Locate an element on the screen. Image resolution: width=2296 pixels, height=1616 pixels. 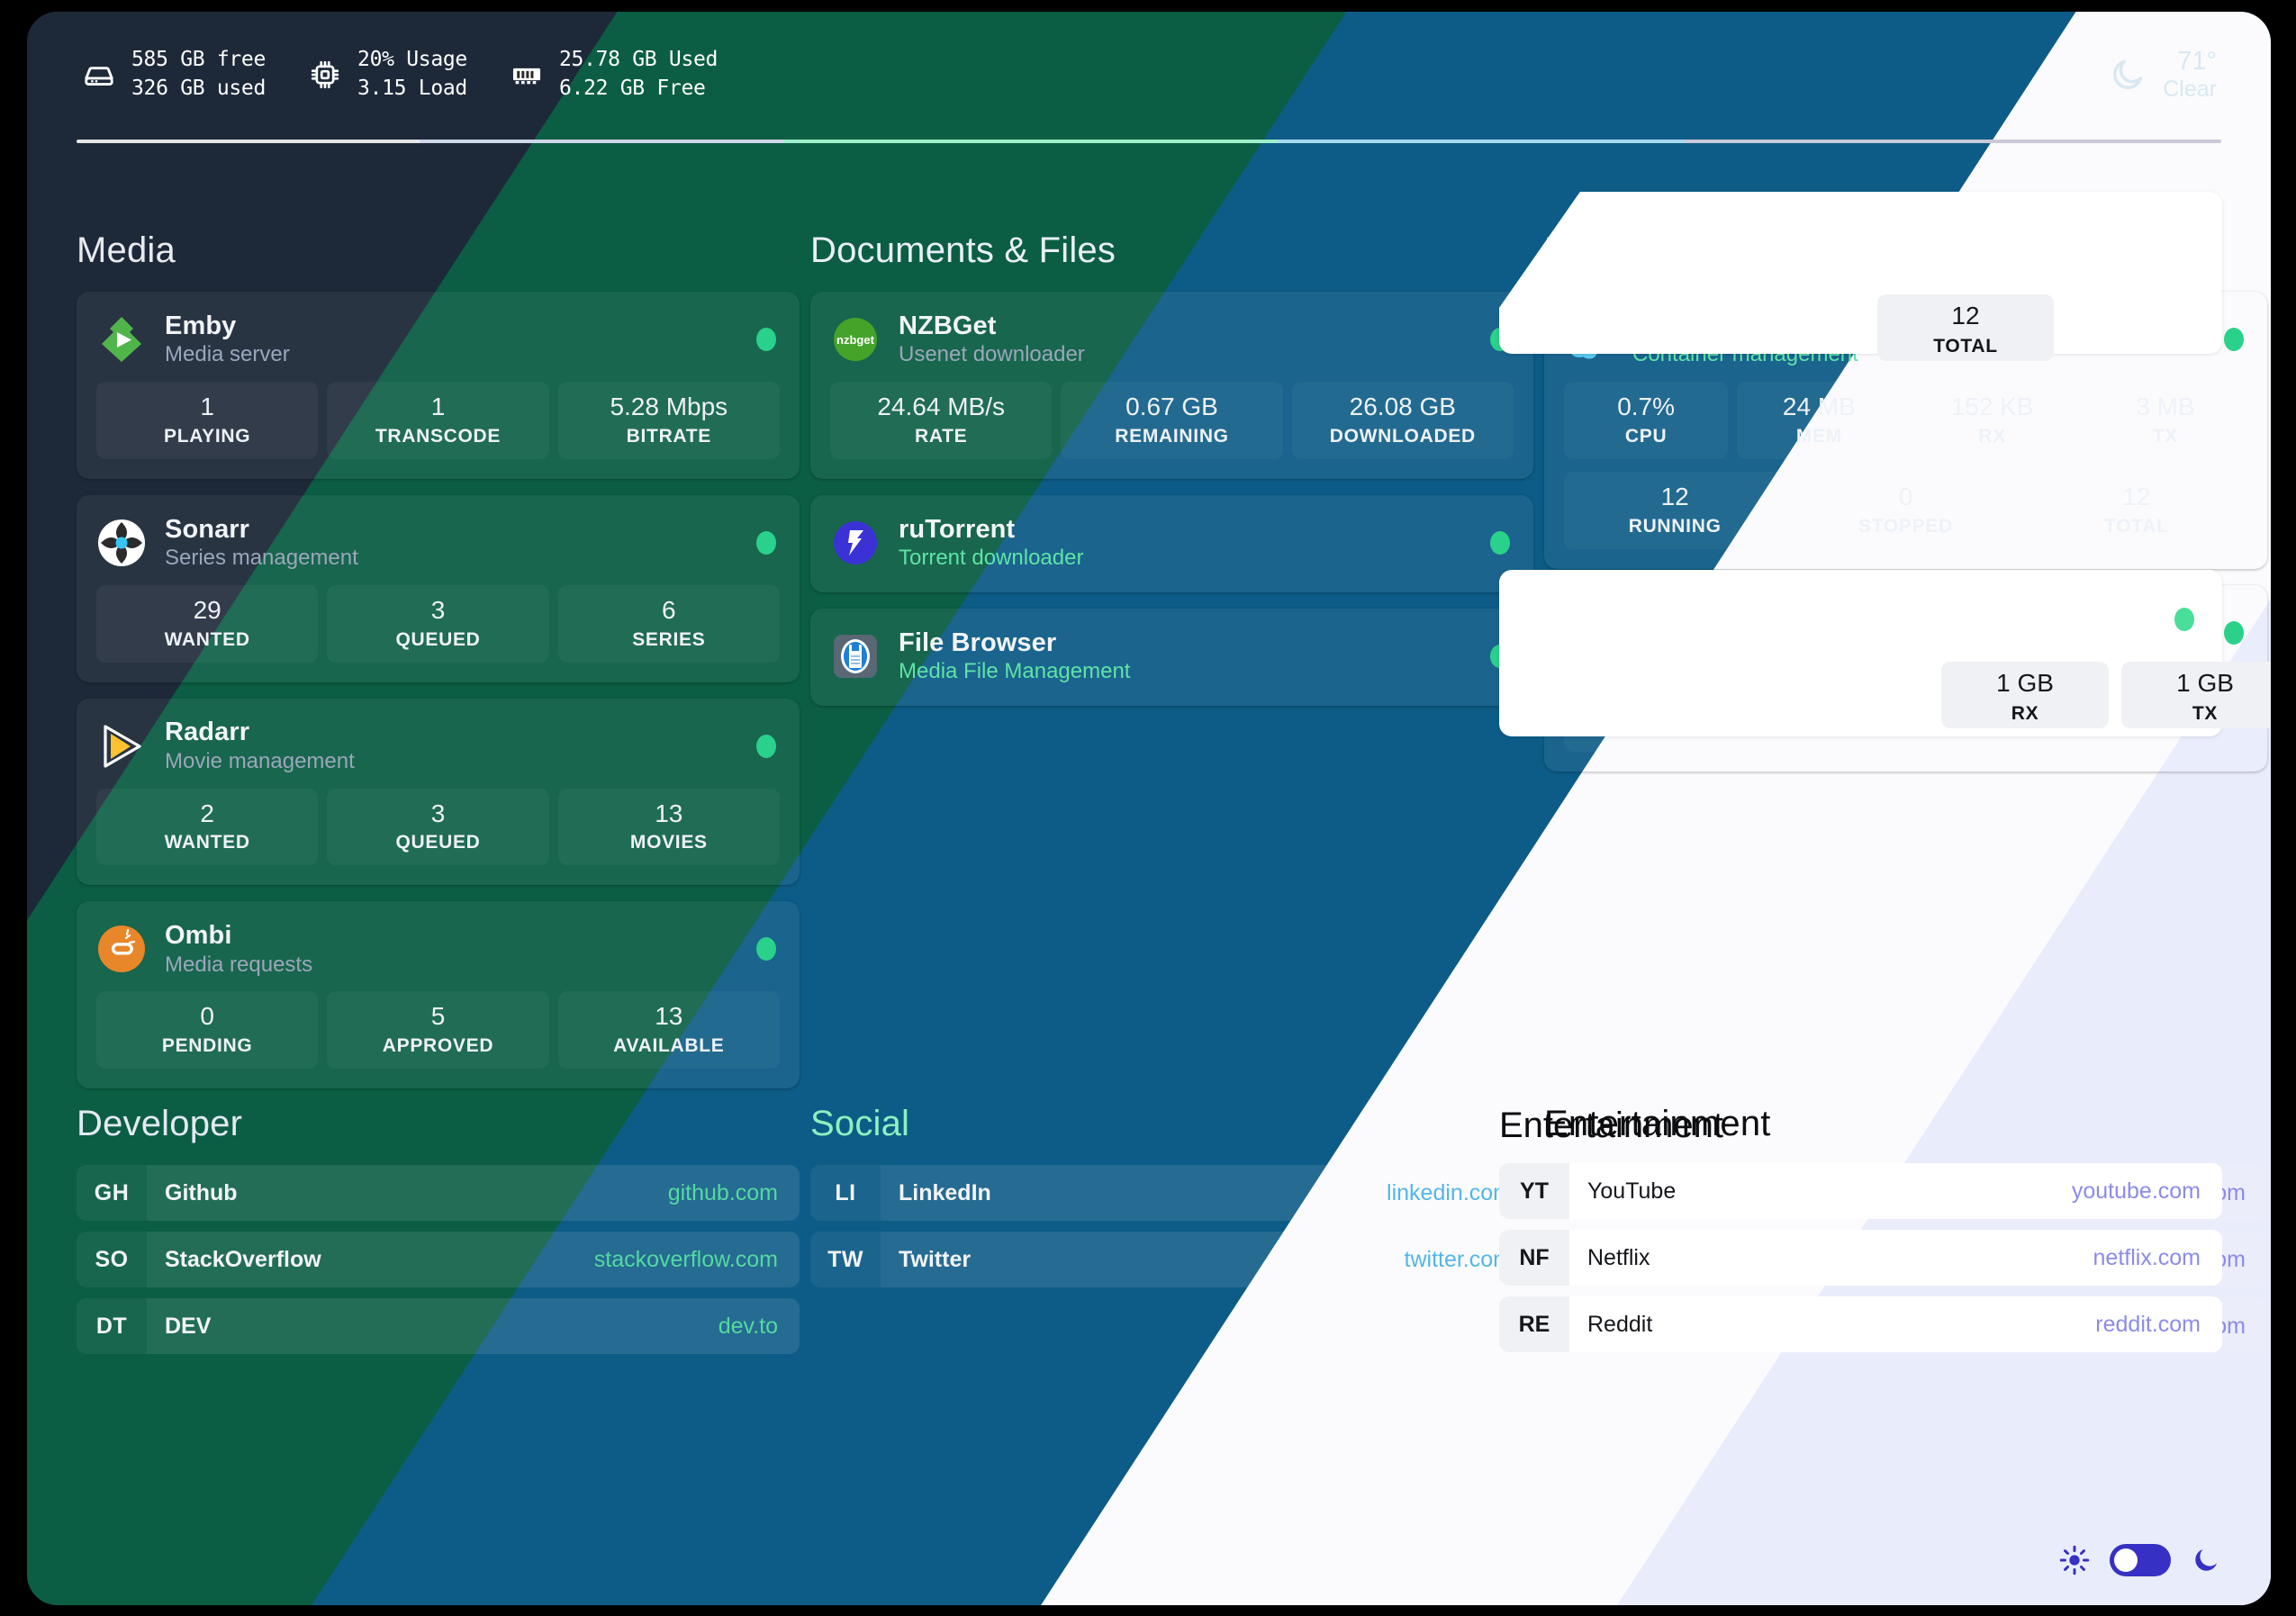
bookmark-twitter: TW Twitter twitter.com is located at coordinates (1171, 1259).